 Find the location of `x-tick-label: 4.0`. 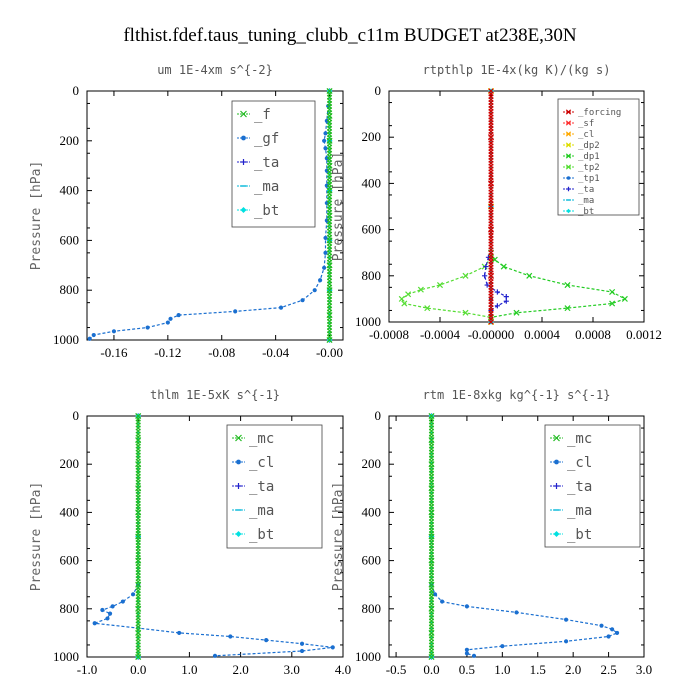

x-tick-label: 4.0 is located at coordinates (343, 669).